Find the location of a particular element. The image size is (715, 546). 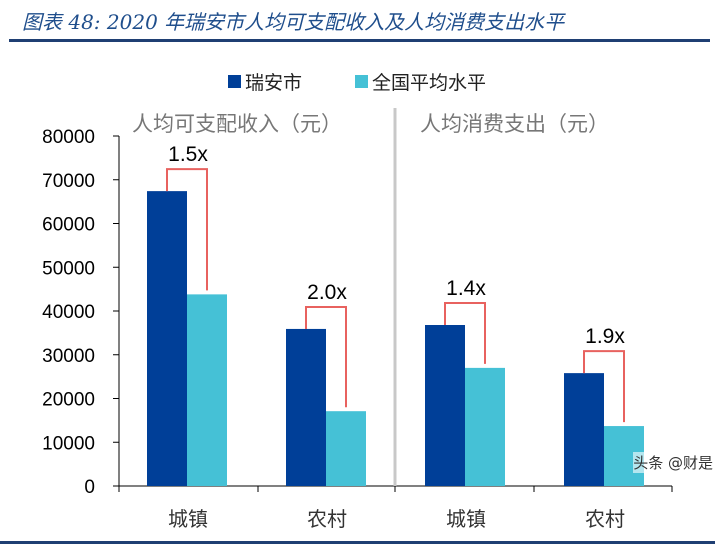

figure-title: 图表 48: 2020 年瑞安市人均可支配收入及人均消费支出水平 is located at coordinates (293, 22).